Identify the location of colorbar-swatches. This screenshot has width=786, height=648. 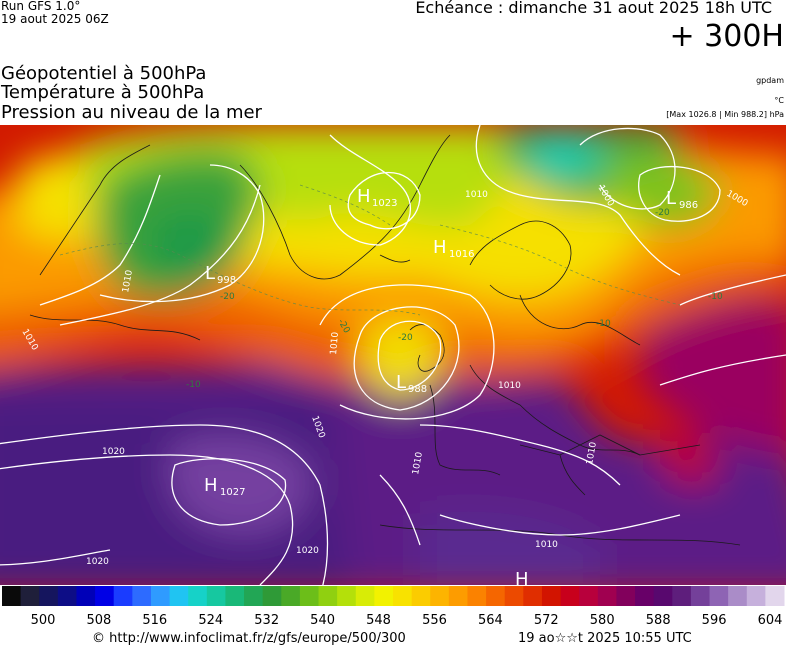
(393, 596).